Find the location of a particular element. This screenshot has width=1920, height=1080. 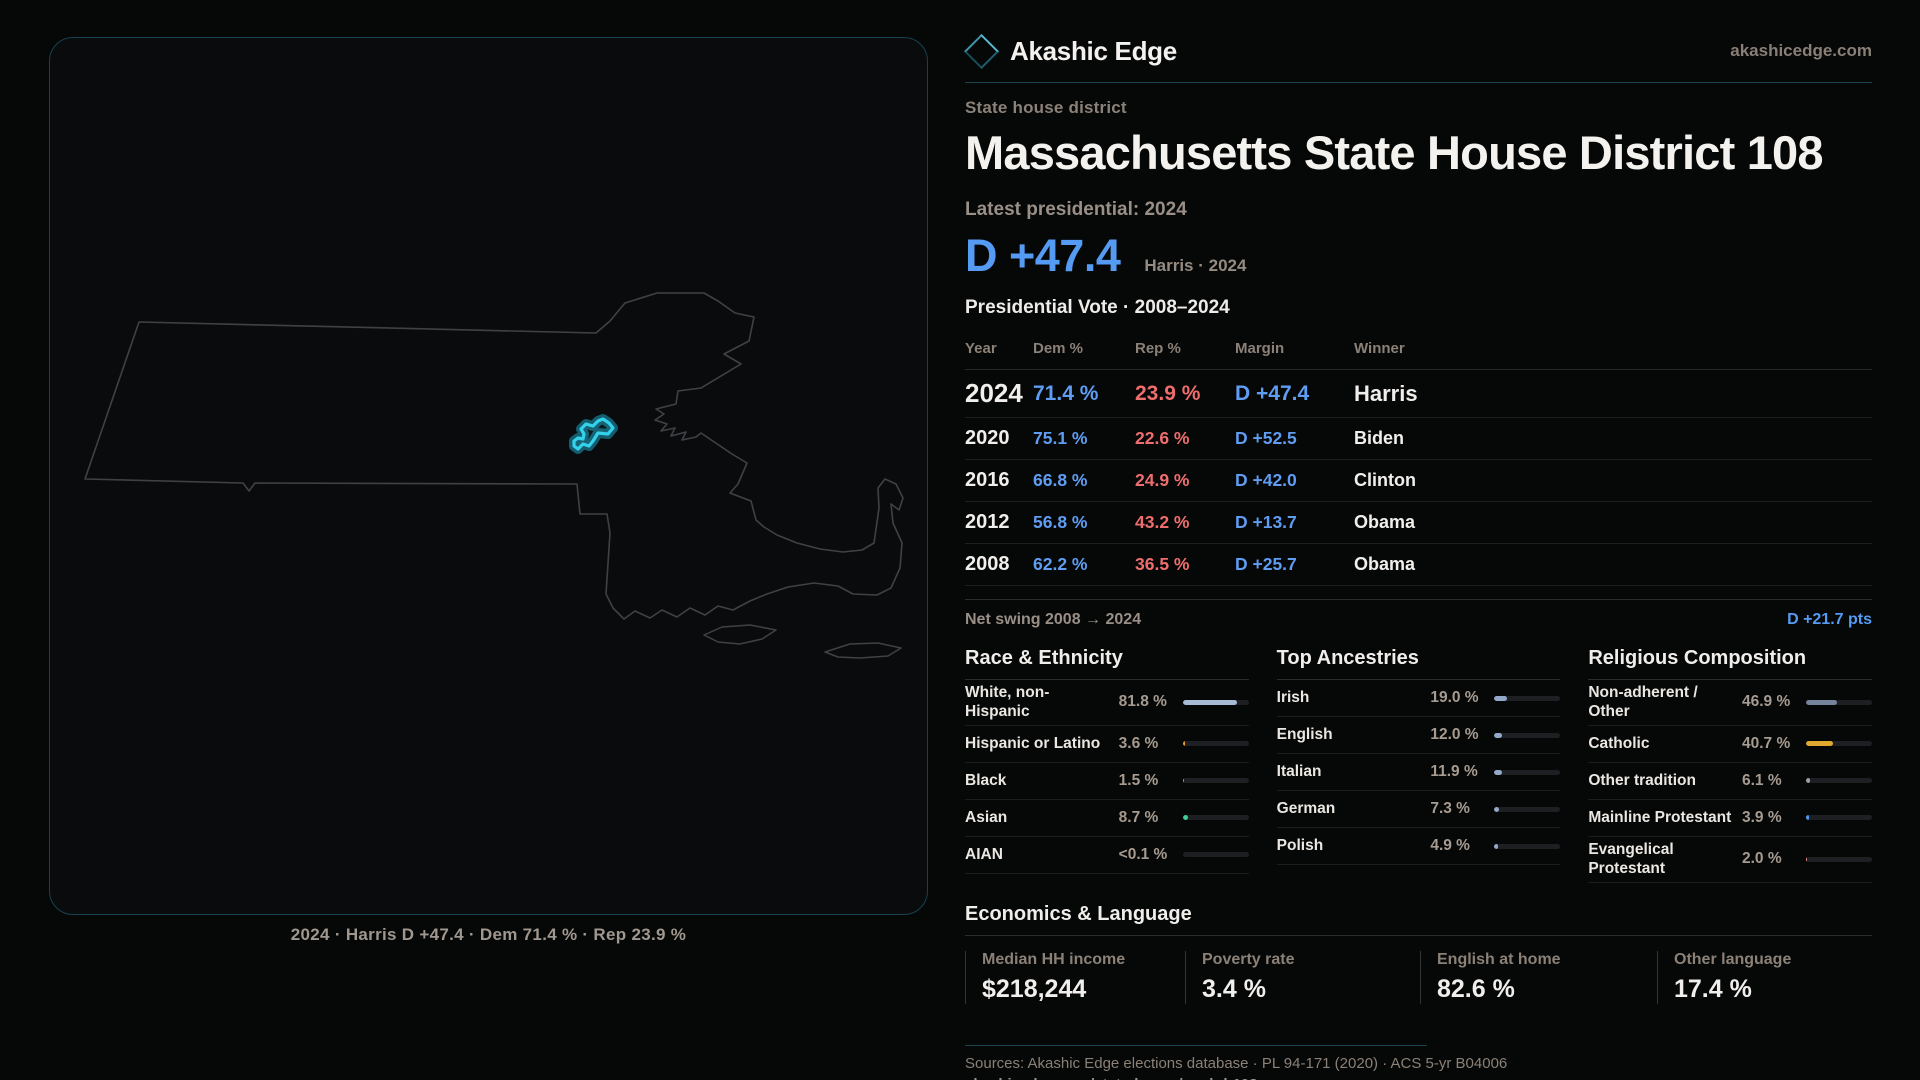

table-row: 2008 62.2 % 36.5 % D +25.7 Obama is located at coordinates (1418, 565).